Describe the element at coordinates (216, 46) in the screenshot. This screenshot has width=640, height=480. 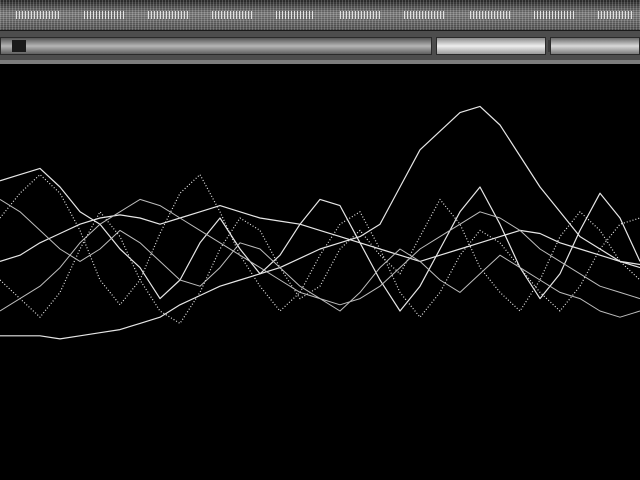
I see `toolbar-track` at that location.